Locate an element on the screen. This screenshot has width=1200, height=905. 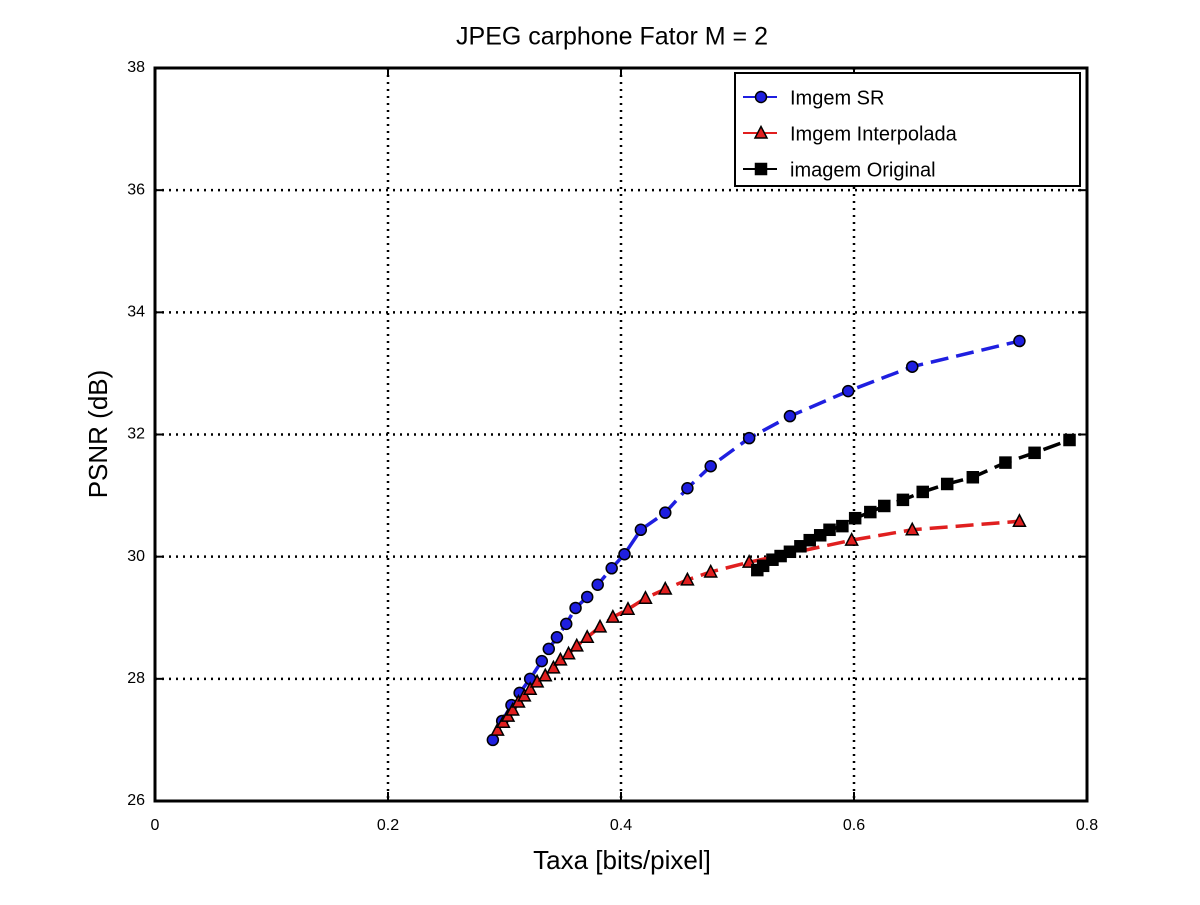
legend-box is located at coordinates (907, 129).